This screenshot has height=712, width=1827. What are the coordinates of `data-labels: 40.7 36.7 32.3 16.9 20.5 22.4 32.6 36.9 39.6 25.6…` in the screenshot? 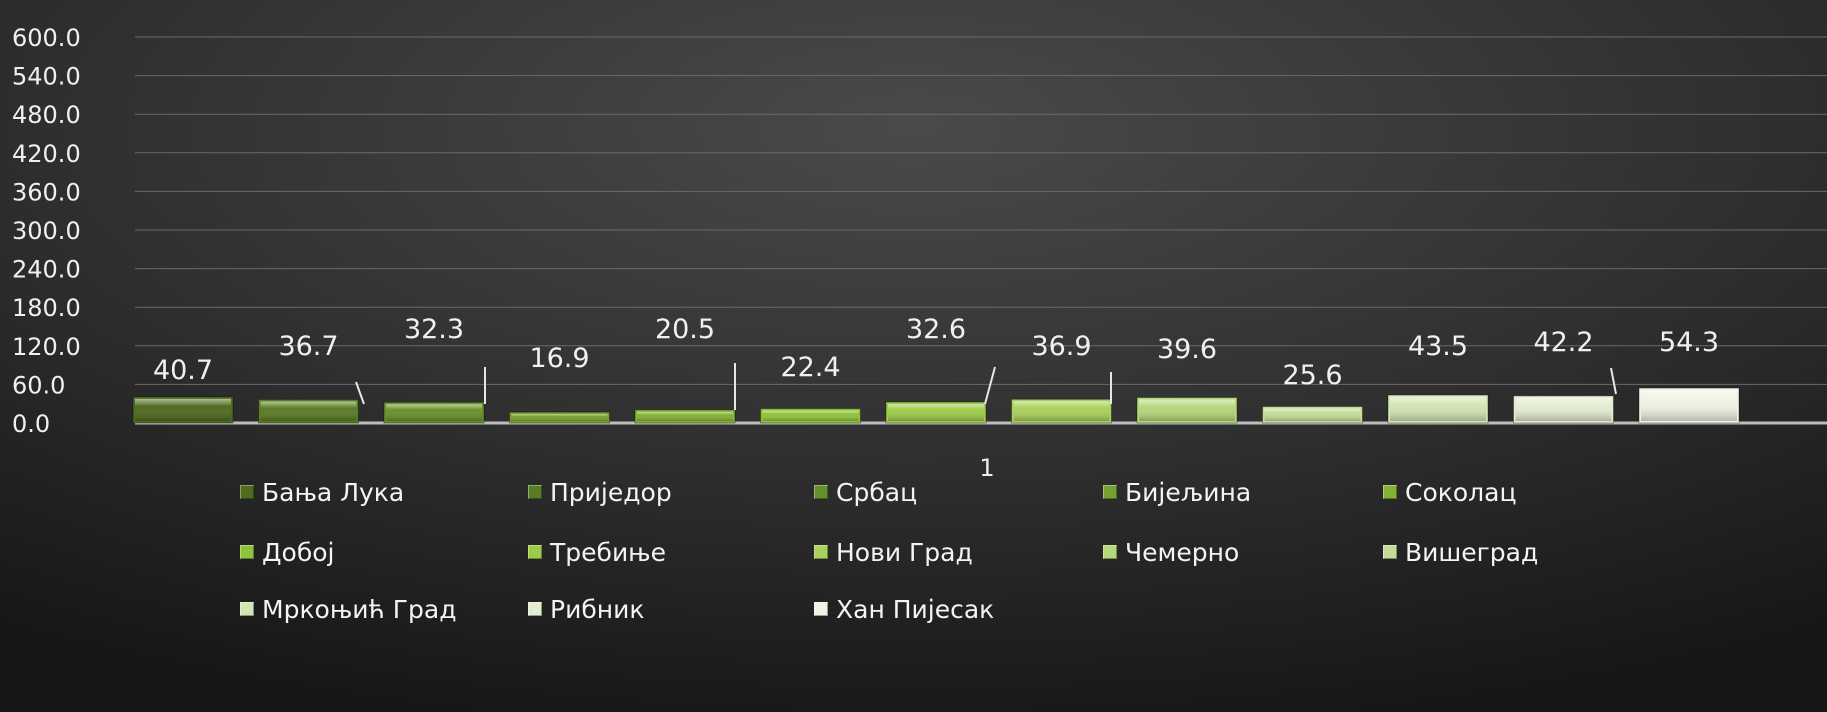 It's located at (936, 352).